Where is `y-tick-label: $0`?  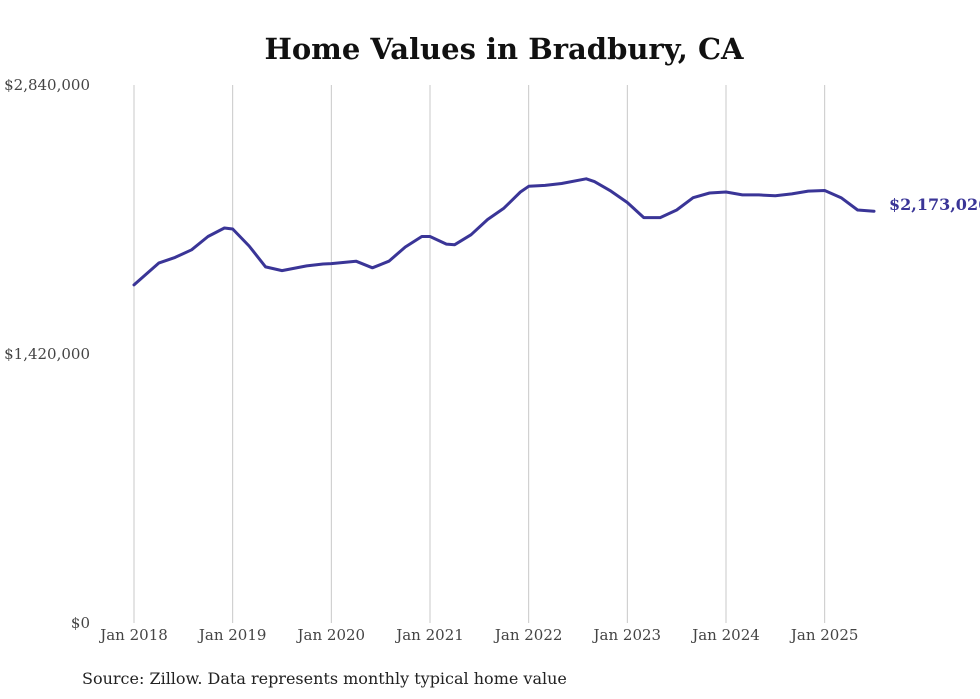 y-tick-label: $0 is located at coordinates (80, 623).